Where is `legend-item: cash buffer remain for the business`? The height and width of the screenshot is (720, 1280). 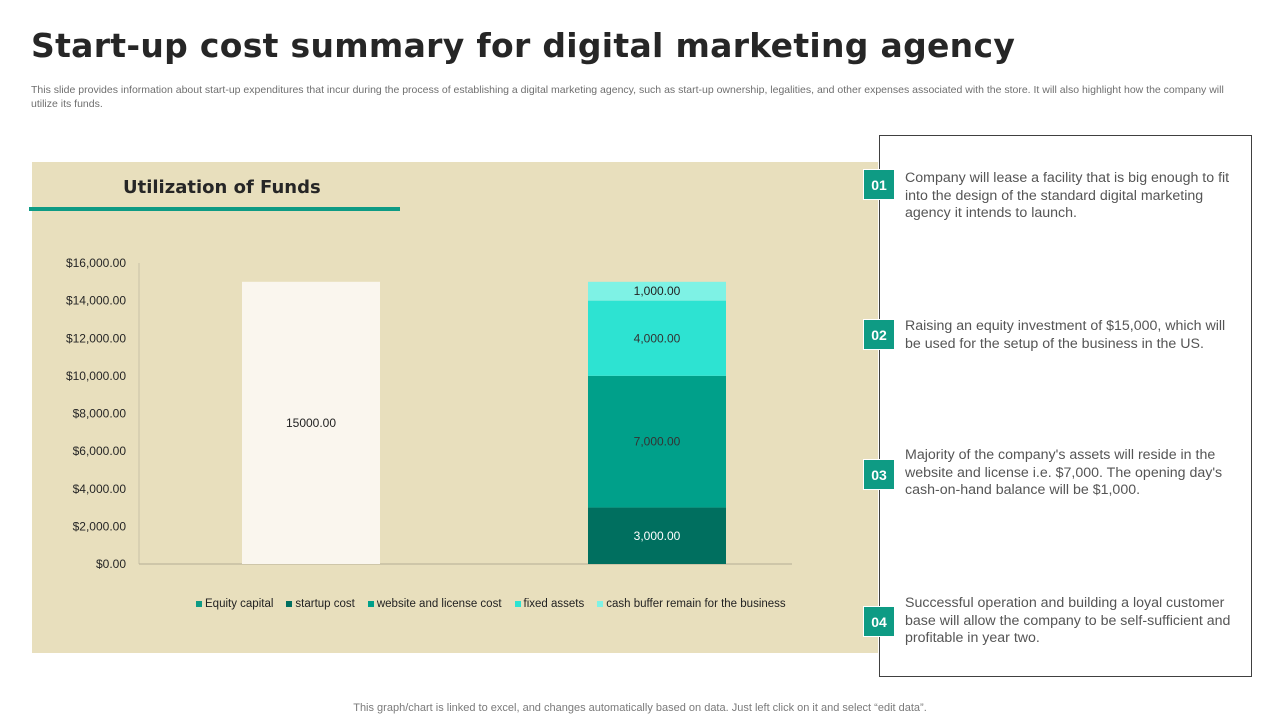
legend-item: cash buffer remain for the business is located at coordinates (691, 604).